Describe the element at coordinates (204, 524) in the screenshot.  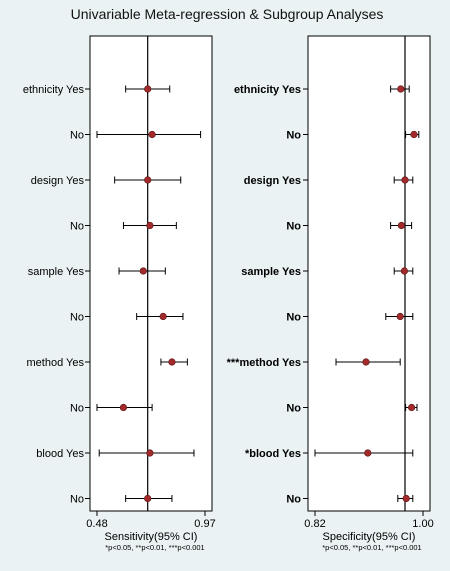
I see `x-tick-label: 0.97` at that location.